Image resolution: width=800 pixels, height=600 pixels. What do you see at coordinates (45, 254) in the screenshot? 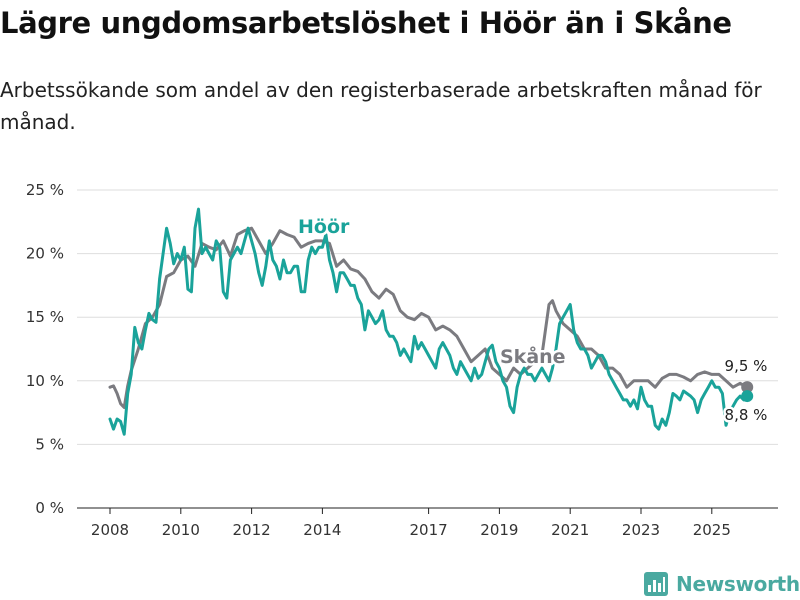
I see `y-tick-label: 20 %` at bounding box center [45, 254].